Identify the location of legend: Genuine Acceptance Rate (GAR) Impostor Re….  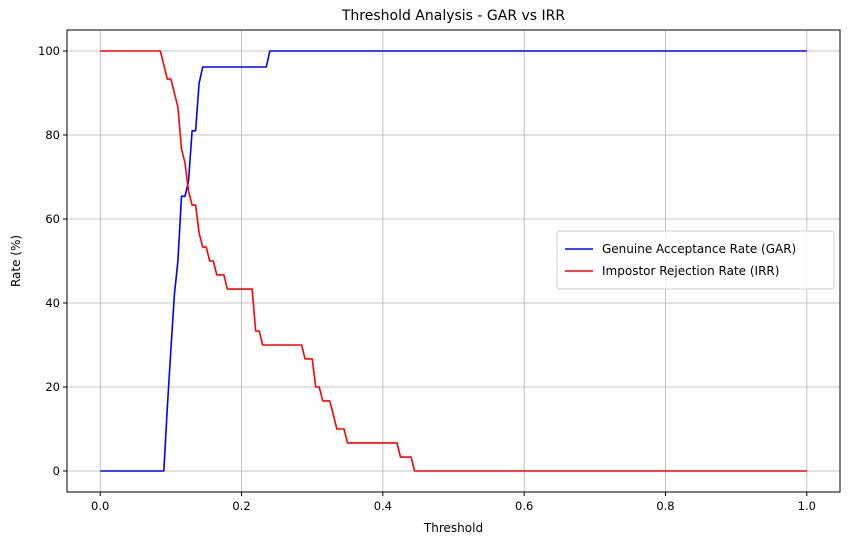
(695, 260).